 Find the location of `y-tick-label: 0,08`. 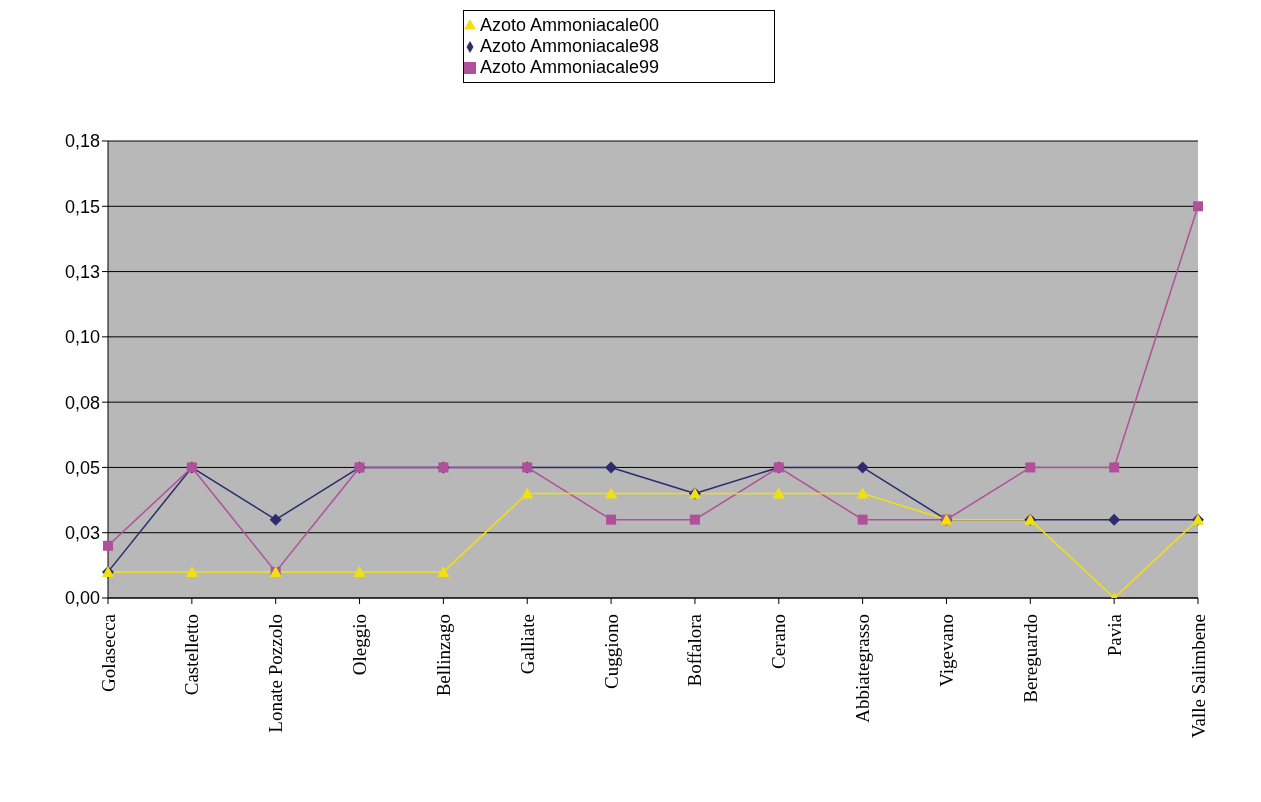

y-tick-label: 0,08 is located at coordinates (82, 402).